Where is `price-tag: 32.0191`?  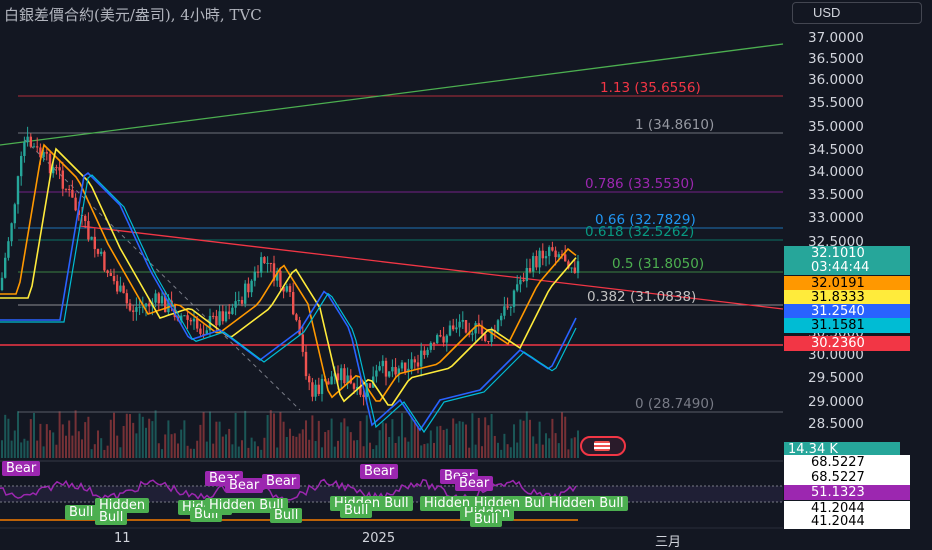
price-tag: 32.0191 is located at coordinates (847, 283).